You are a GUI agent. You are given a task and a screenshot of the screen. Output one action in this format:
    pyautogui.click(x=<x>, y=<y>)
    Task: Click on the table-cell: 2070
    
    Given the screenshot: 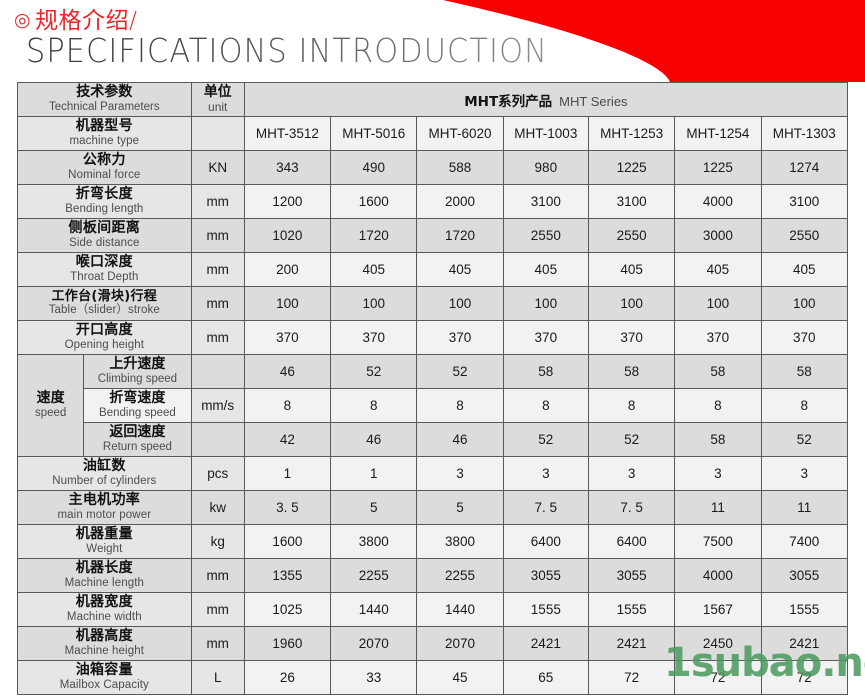 What is the action you would take?
    pyautogui.click(x=374, y=643)
    